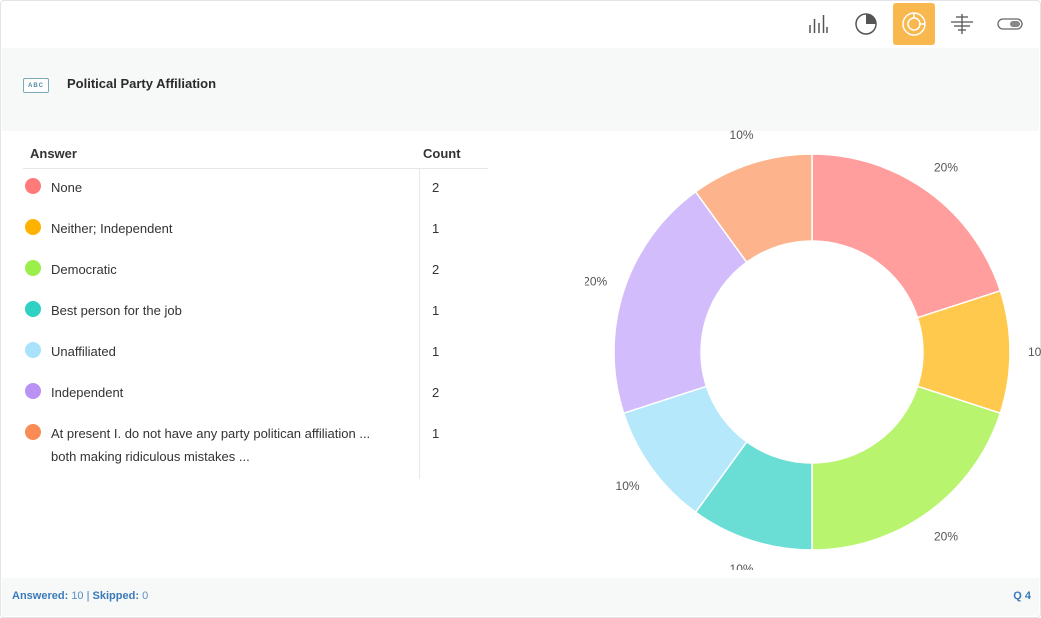 The height and width of the screenshot is (618, 1041). What do you see at coordinates (442, 153) in the screenshot?
I see `count-column-header: Count` at bounding box center [442, 153].